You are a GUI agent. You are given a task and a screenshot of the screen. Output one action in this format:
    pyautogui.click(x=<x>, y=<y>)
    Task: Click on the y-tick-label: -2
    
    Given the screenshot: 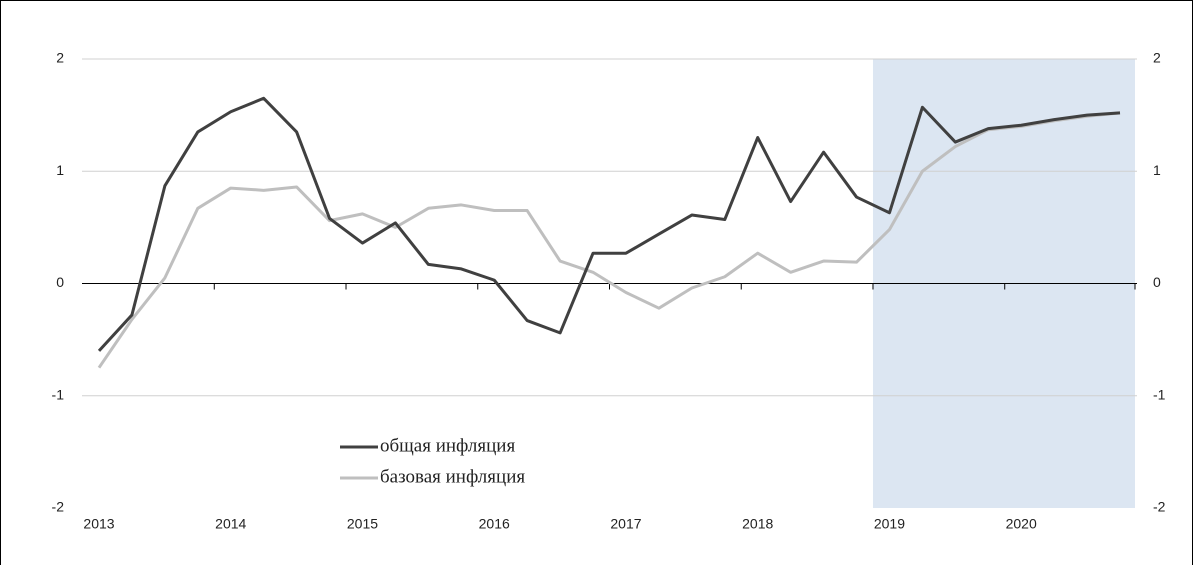 What is the action you would take?
    pyautogui.click(x=58, y=507)
    